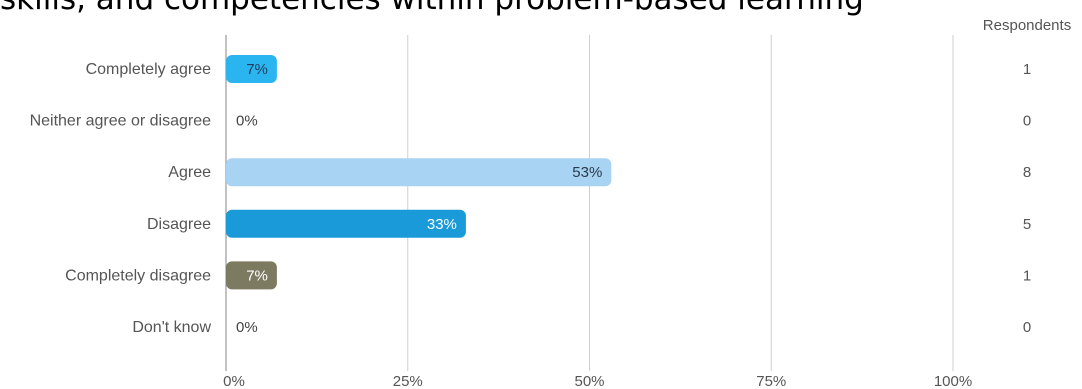  What do you see at coordinates (771, 381) in the screenshot?
I see `x-tick-label: 75%` at bounding box center [771, 381].